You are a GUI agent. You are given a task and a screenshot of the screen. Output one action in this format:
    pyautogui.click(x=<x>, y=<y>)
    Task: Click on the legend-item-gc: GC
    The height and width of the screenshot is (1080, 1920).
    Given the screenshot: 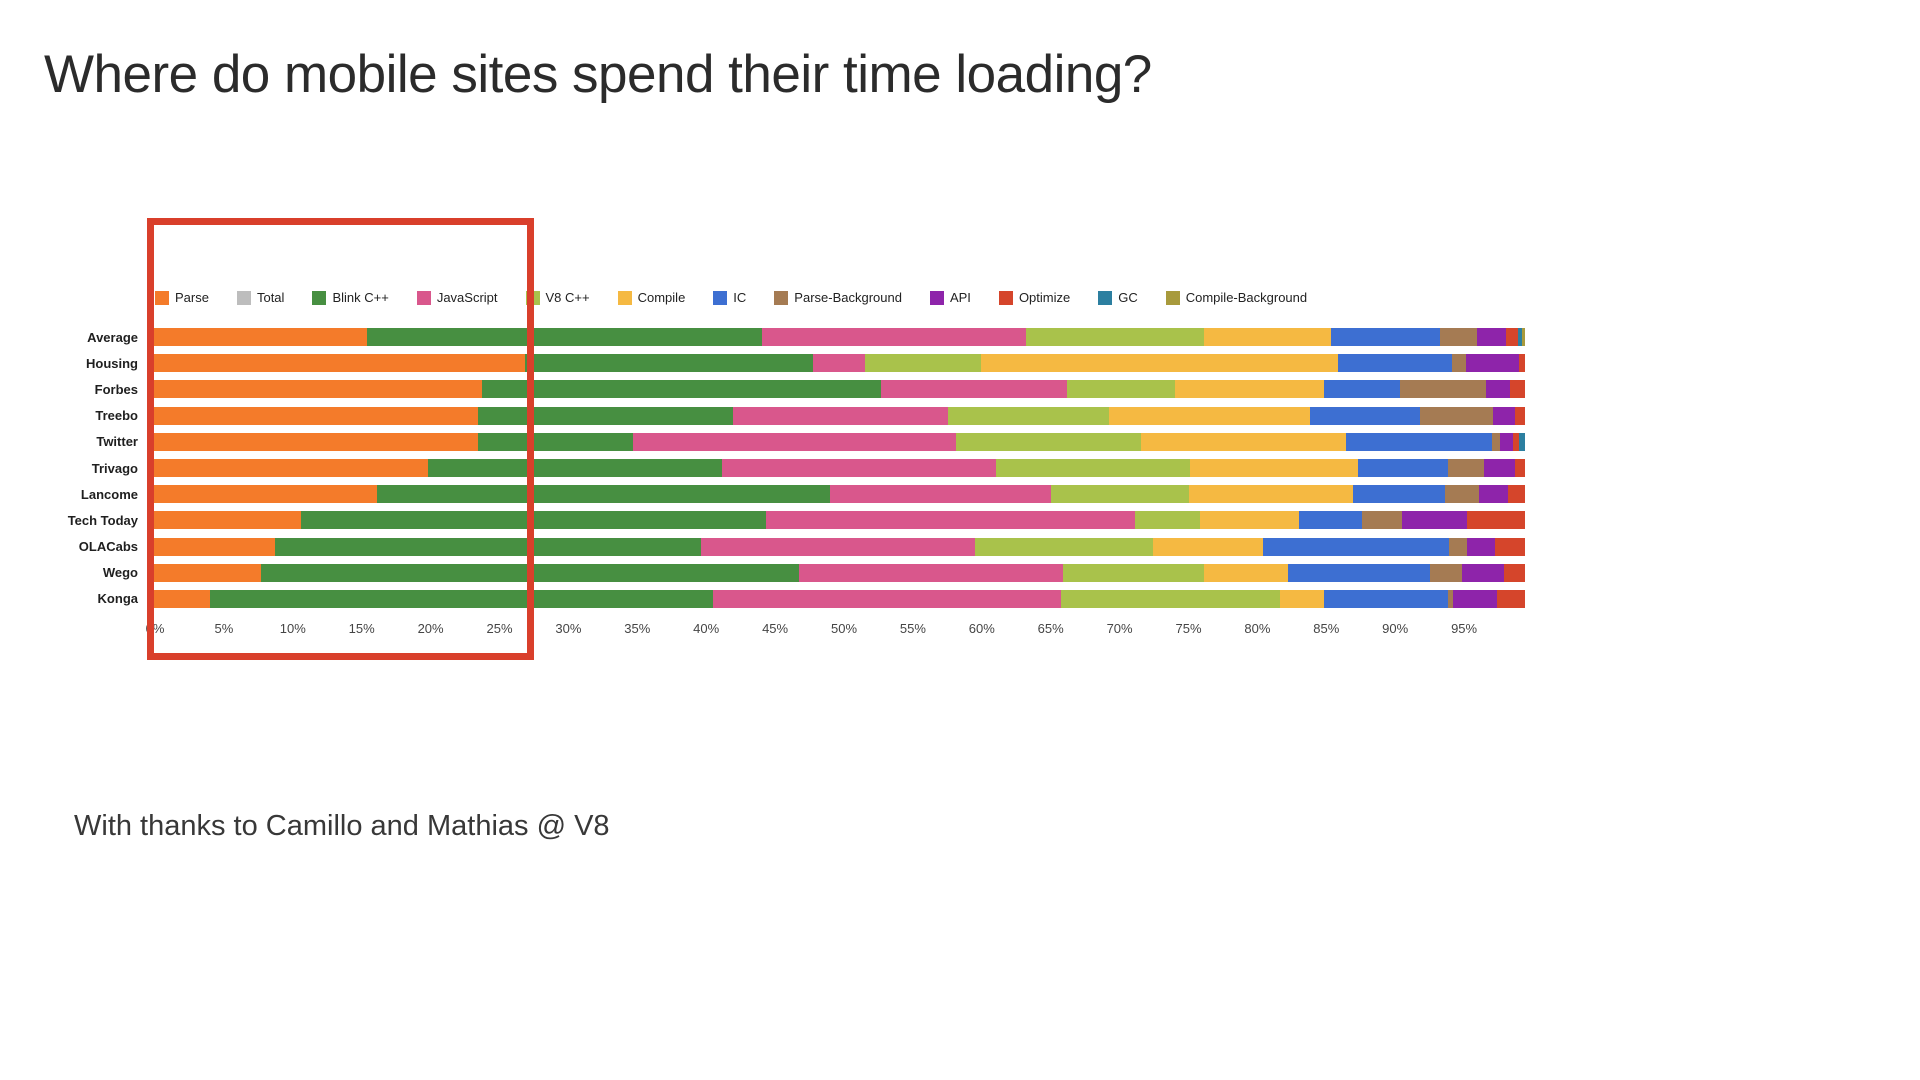 What is the action you would take?
    pyautogui.click(x=1118, y=297)
    